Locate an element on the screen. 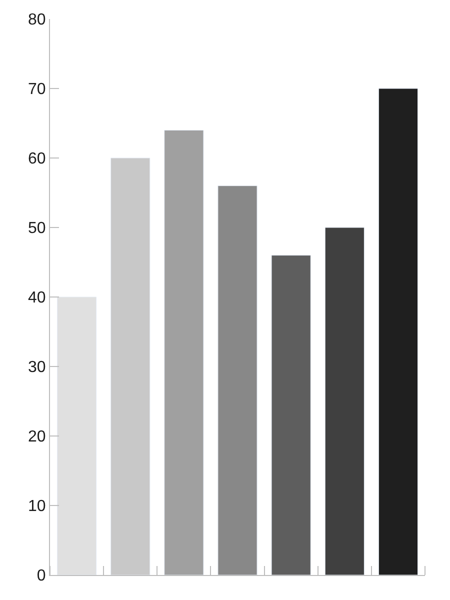 This screenshot has height=600, width=450. y-tick-label: 0 is located at coordinates (41, 576).